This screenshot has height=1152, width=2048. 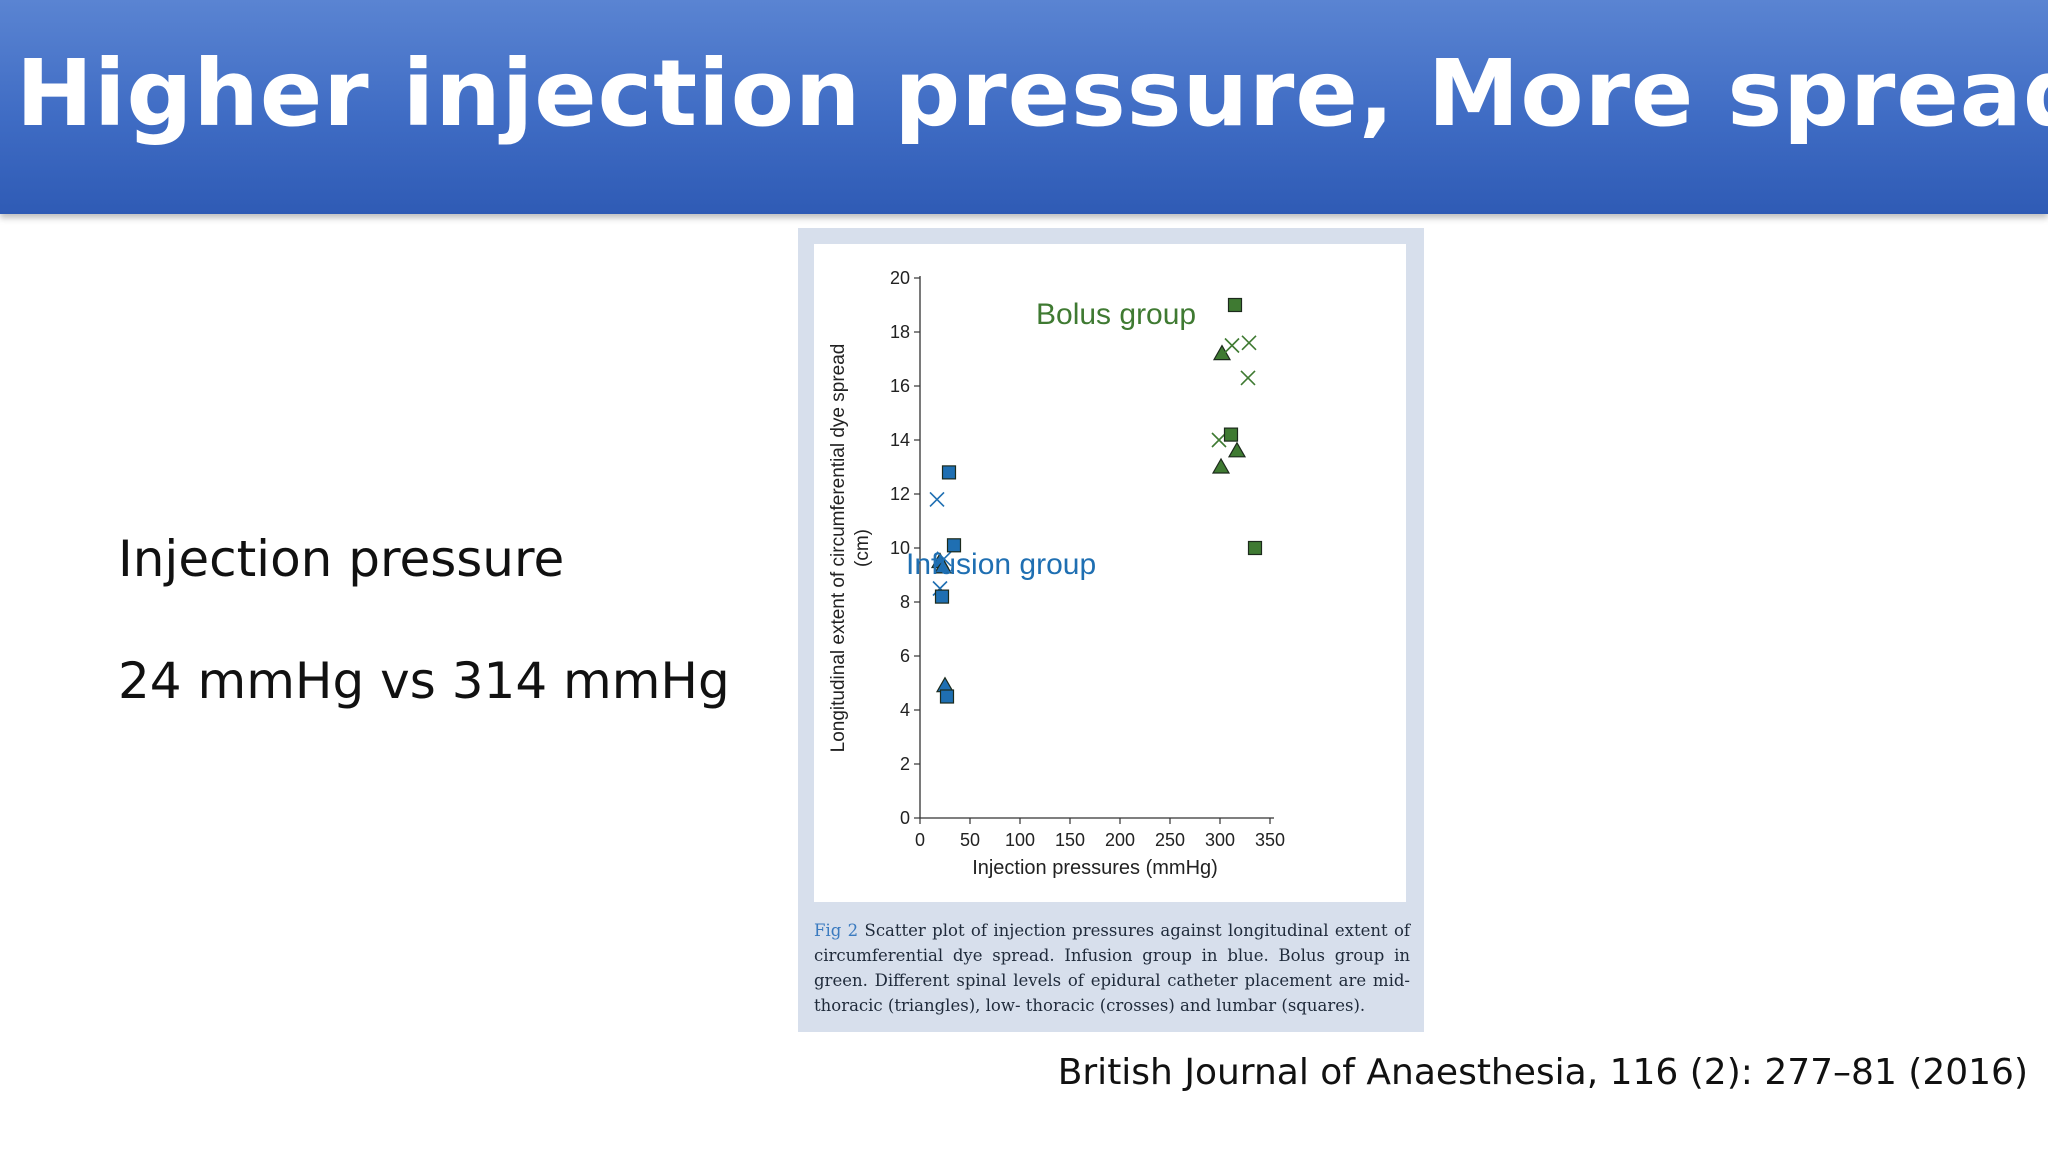 What do you see at coordinates (905, 602) in the screenshot?
I see `y-tick-label: 8` at bounding box center [905, 602].